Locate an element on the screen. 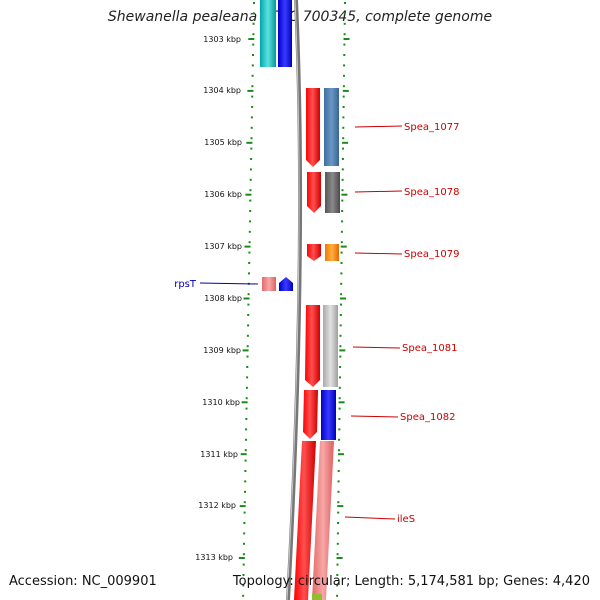 The image size is (600, 600). gene-label-spea-1082: Spea_1082 is located at coordinates (427, 417).